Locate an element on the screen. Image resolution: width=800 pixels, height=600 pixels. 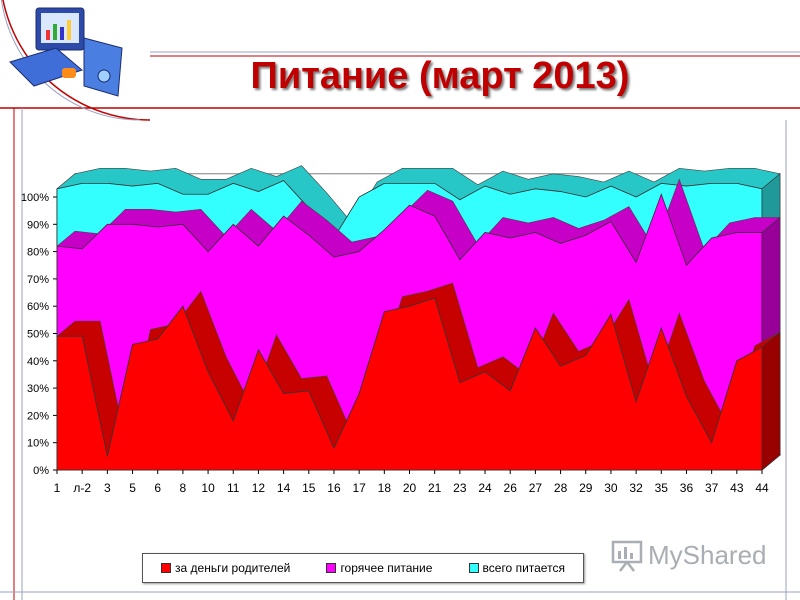
x-tick-label: 35 is located at coordinates (662, 488).